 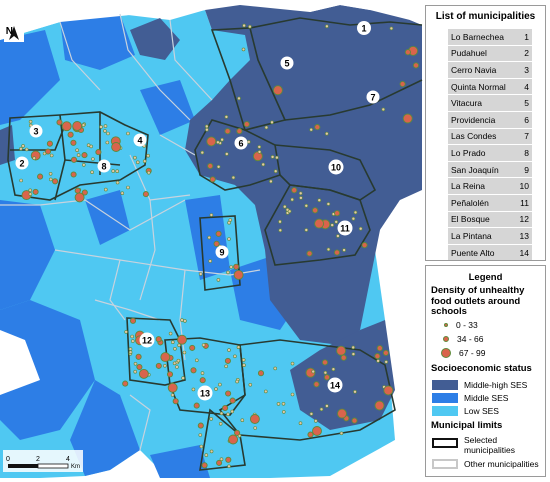 What do you see at coordinates (147, 341) in the screenshot?
I see `label-12-text: 12` at bounding box center [147, 341].